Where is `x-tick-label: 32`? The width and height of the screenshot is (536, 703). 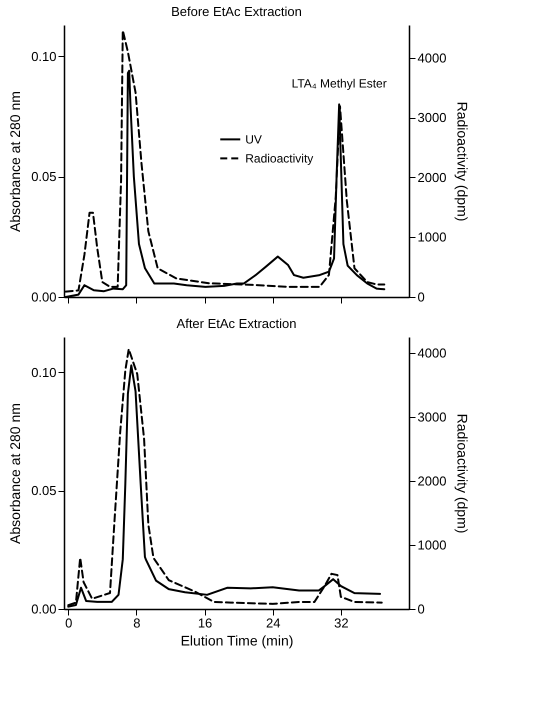 x-tick-label: 32 is located at coordinates (341, 623).